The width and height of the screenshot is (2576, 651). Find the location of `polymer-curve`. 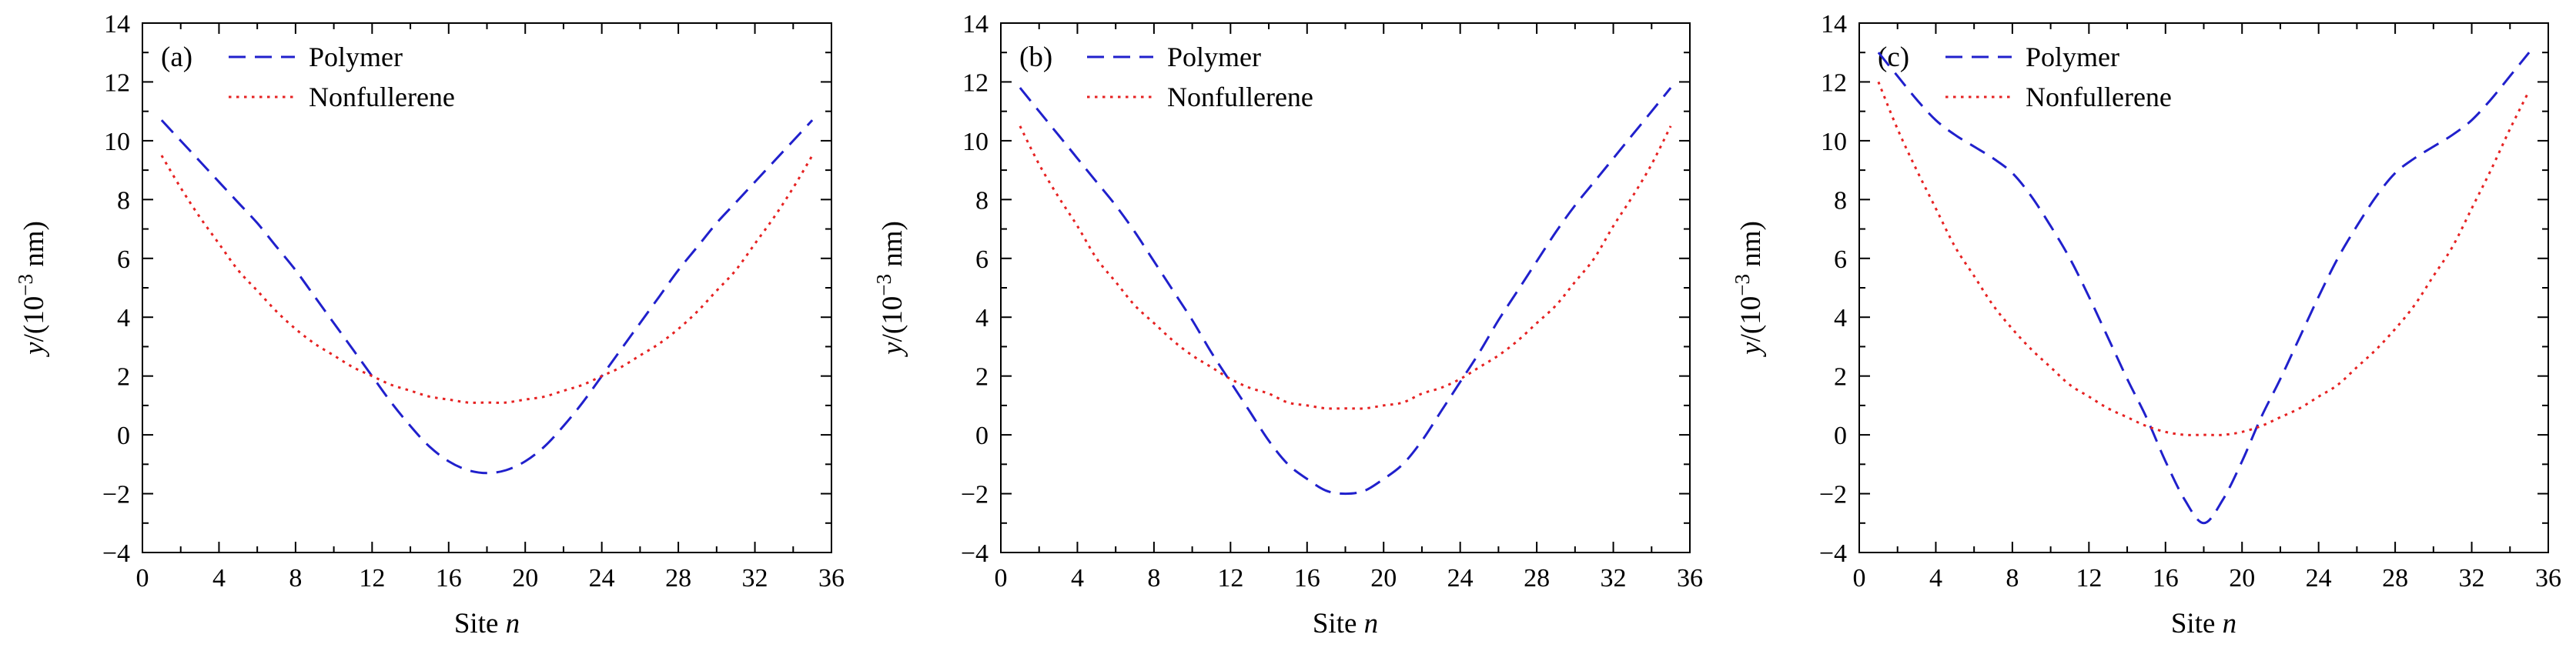

polymer-curve is located at coordinates (487, 297).